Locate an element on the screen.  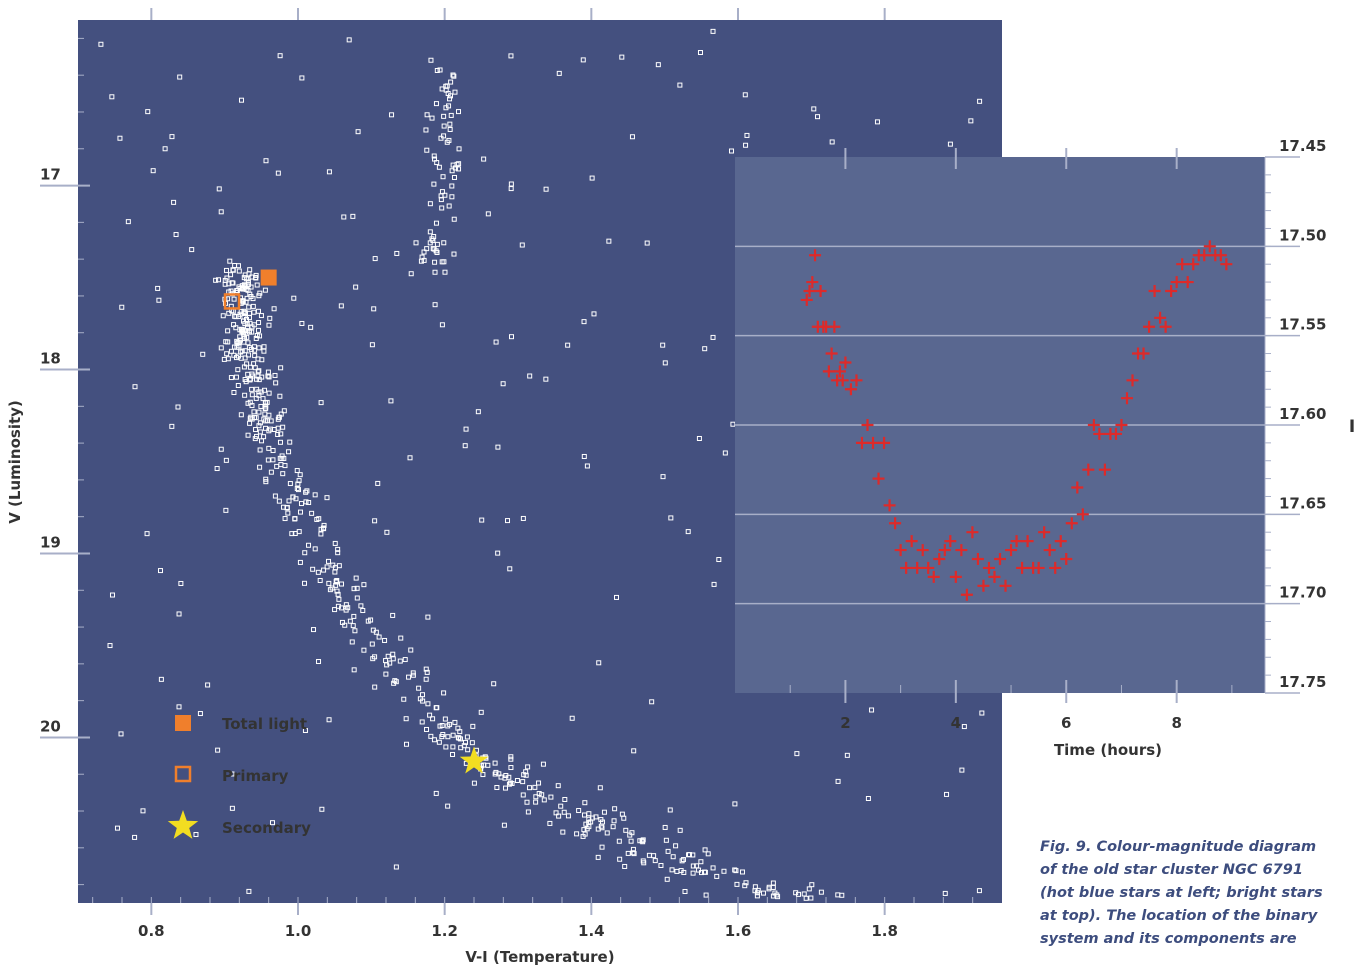
lightcurve-points is located at coordinates (1016, 420).